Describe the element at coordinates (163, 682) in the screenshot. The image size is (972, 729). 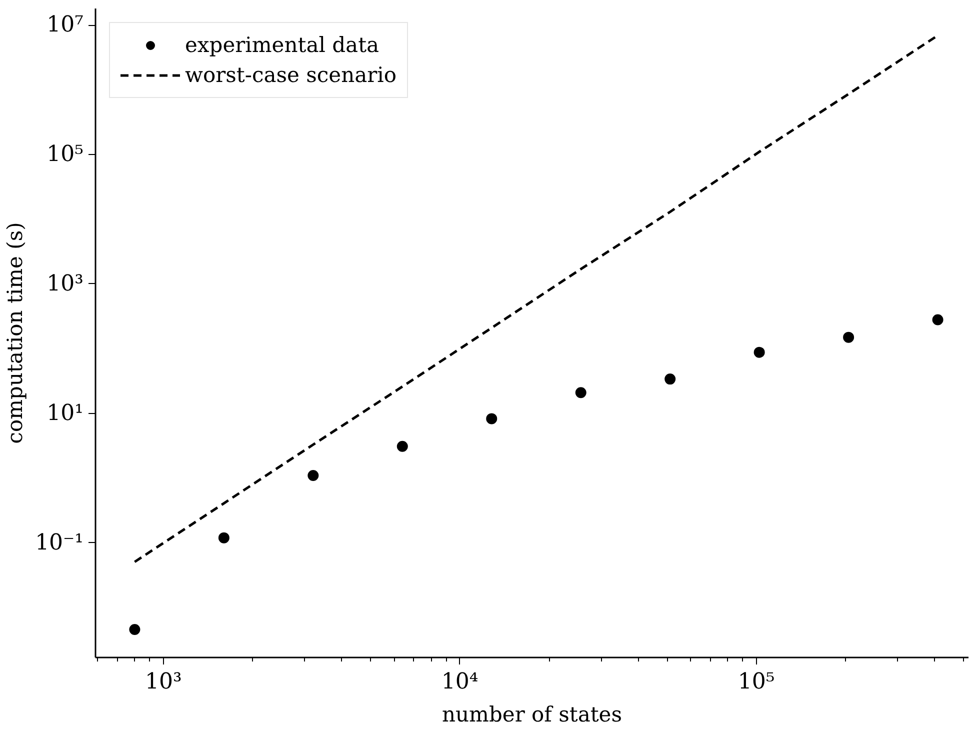
I see `x-tick-label: 10³` at that location.